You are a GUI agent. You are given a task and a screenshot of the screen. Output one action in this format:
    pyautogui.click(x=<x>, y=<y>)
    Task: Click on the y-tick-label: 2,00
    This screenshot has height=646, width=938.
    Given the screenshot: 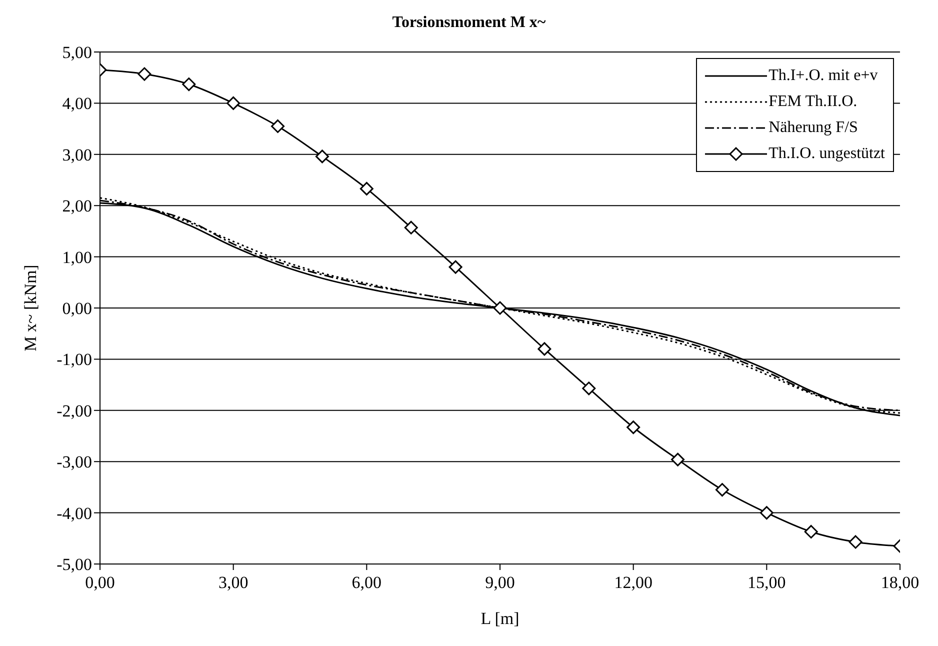 What is the action you would take?
    pyautogui.click(x=77, y=206)
    